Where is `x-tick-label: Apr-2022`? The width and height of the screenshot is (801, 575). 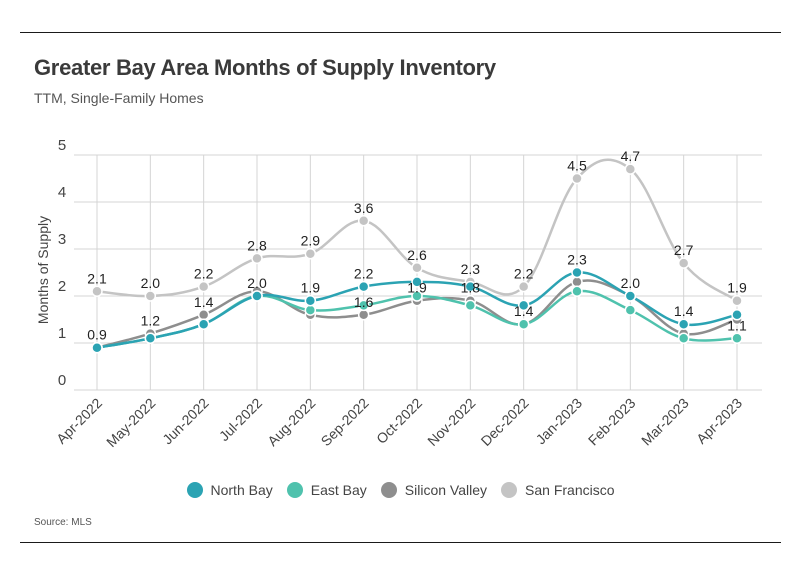 x-tick-label: Apr-2022 is located at coordinates (79, 421).